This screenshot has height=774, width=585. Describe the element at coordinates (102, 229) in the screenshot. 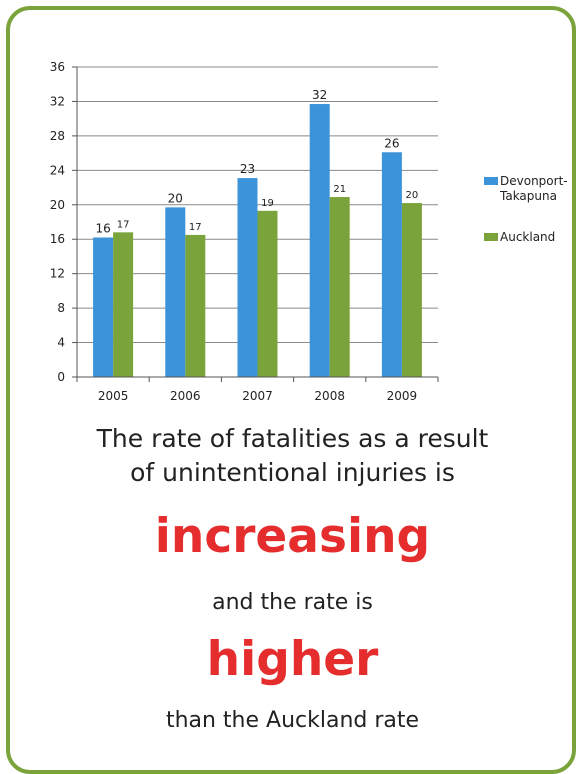

I see `data-label: 16` at that location.